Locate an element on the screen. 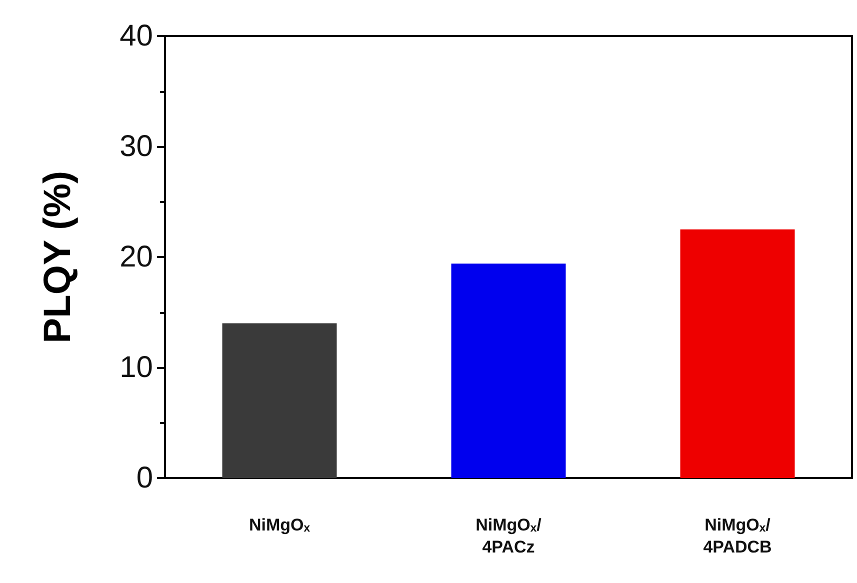 The height and width of the screenshot is (583, 857). y-tick-label: 40 is located at coordinates (136, 36).